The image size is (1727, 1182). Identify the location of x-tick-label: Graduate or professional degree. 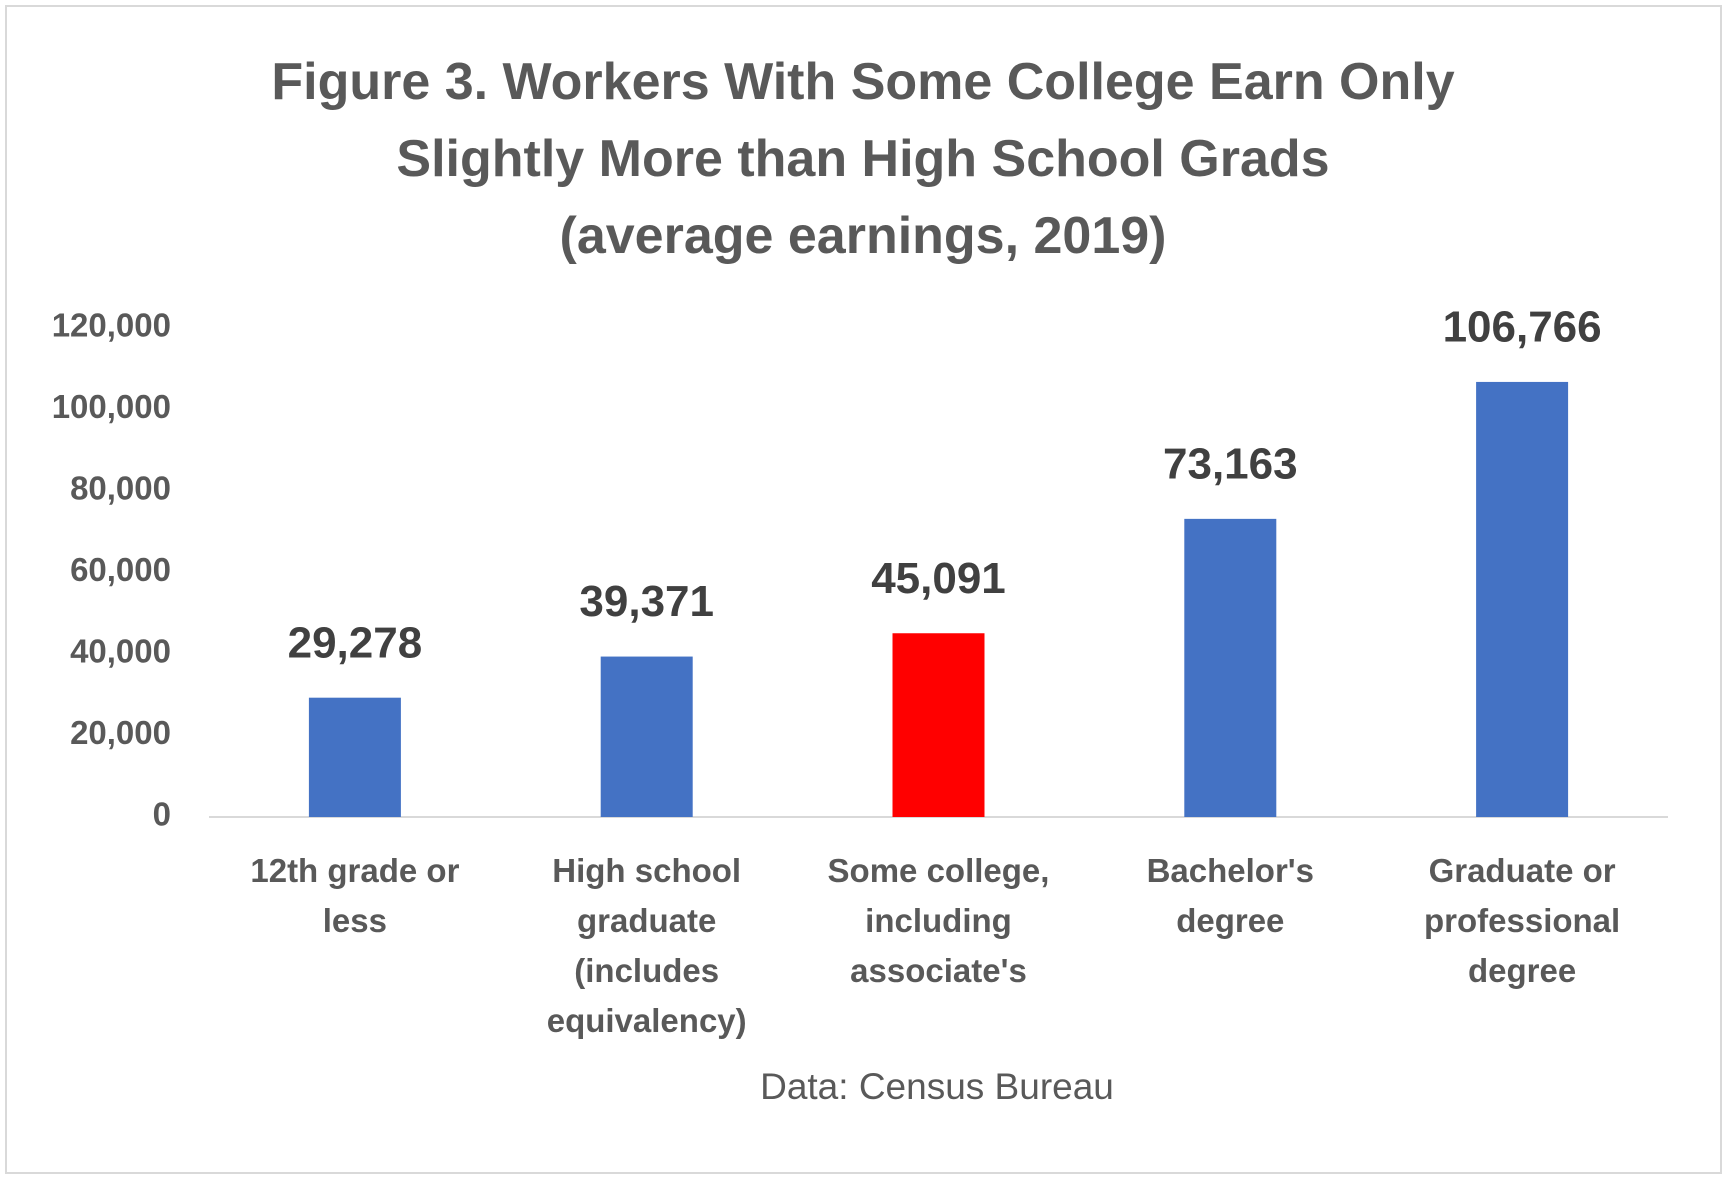
(1522, 920).